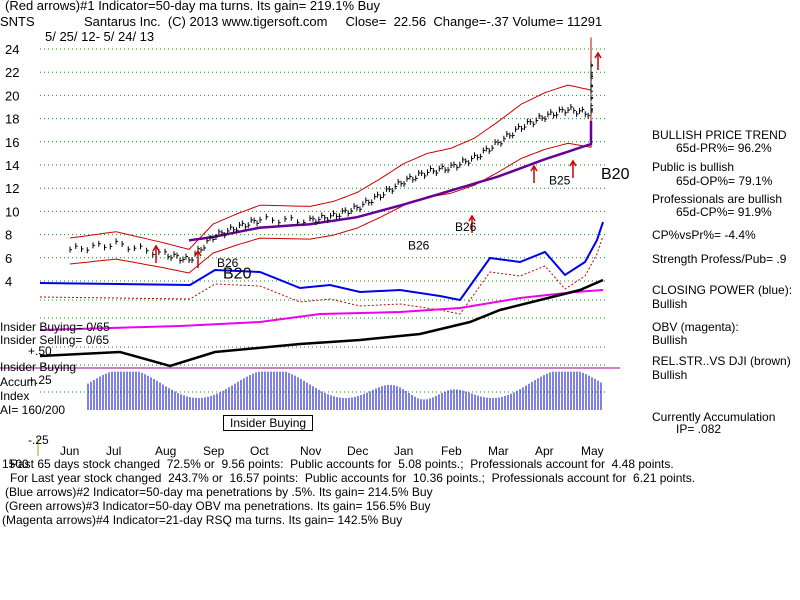 This screenshot has height=600, width=800. I want to click on accum-label: Accum, so click(18, 382).